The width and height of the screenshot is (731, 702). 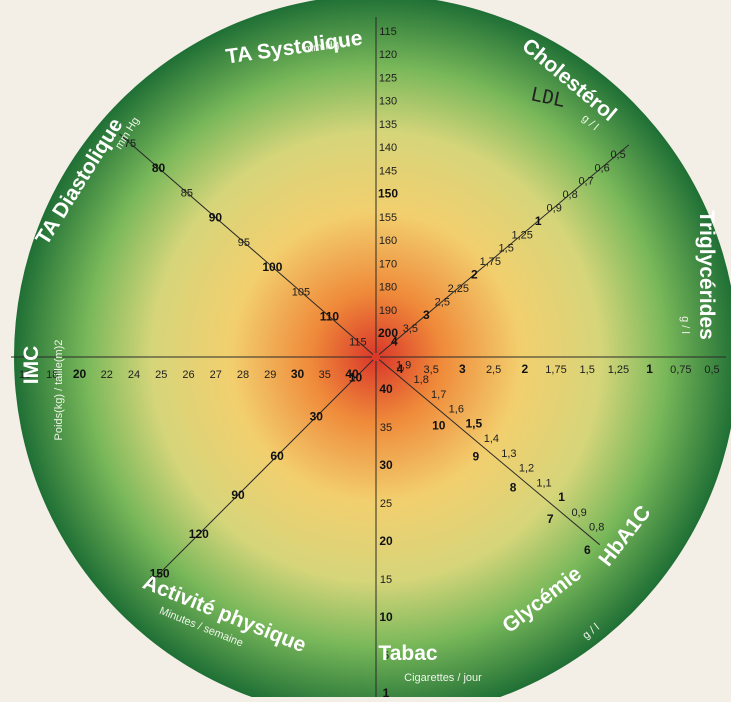 What do you see at coordinates (491, 439) in the screenshot?
I see `glycemie-tick-label: 1,4` at bounding box center [491, 439].